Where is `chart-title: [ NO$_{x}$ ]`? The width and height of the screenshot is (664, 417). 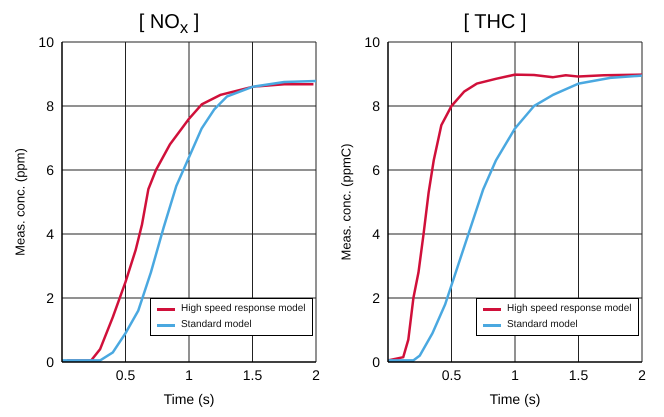
chart-title: [ NO$_{x}$ ] is located at coordinates (169, 24).